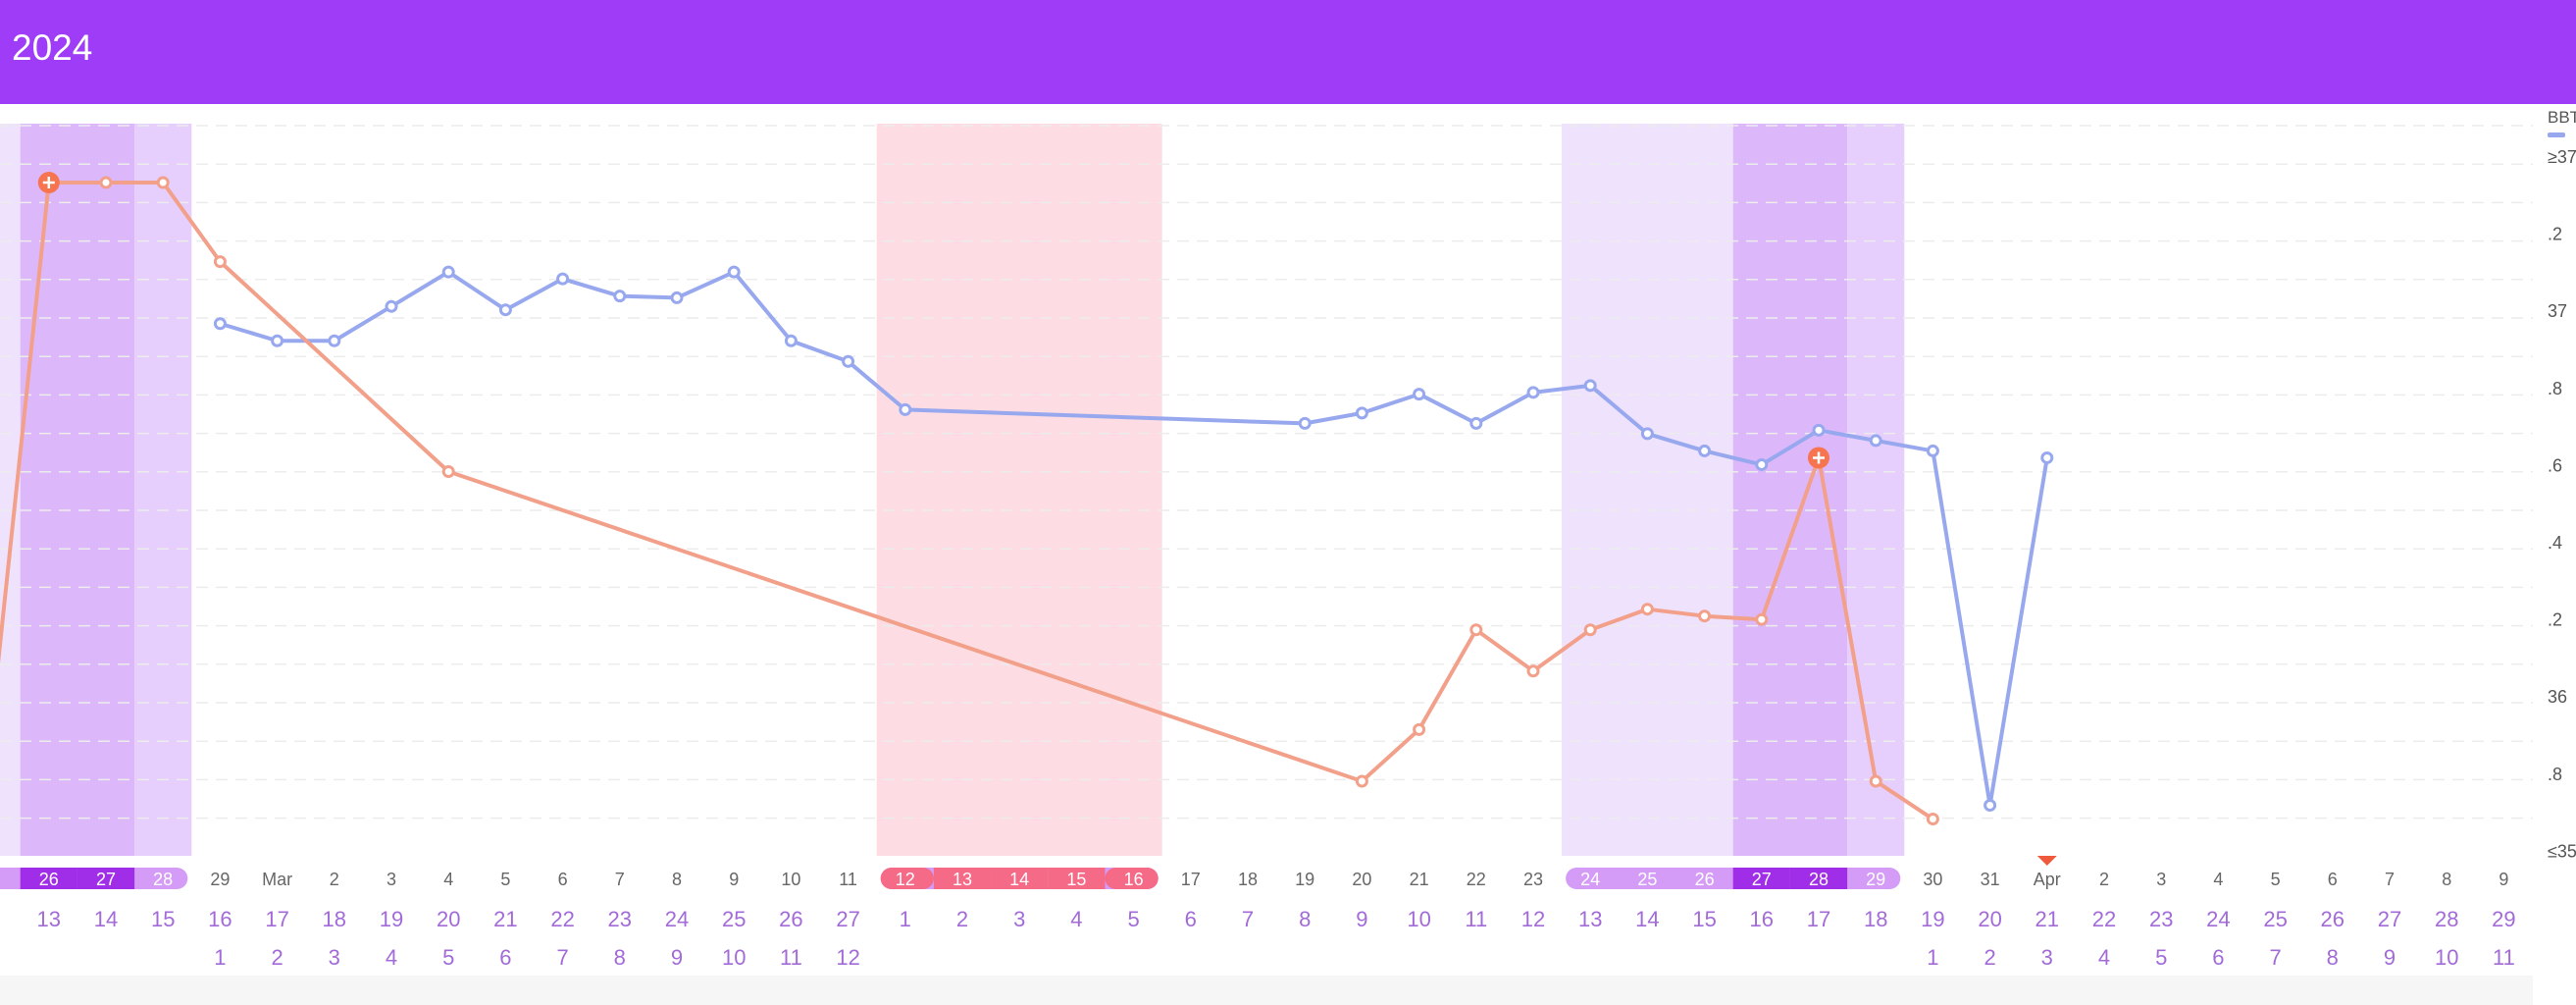  Describe the element at coordinates (1932, 879) in the screenshot. I see `date-label: 30` at that location.